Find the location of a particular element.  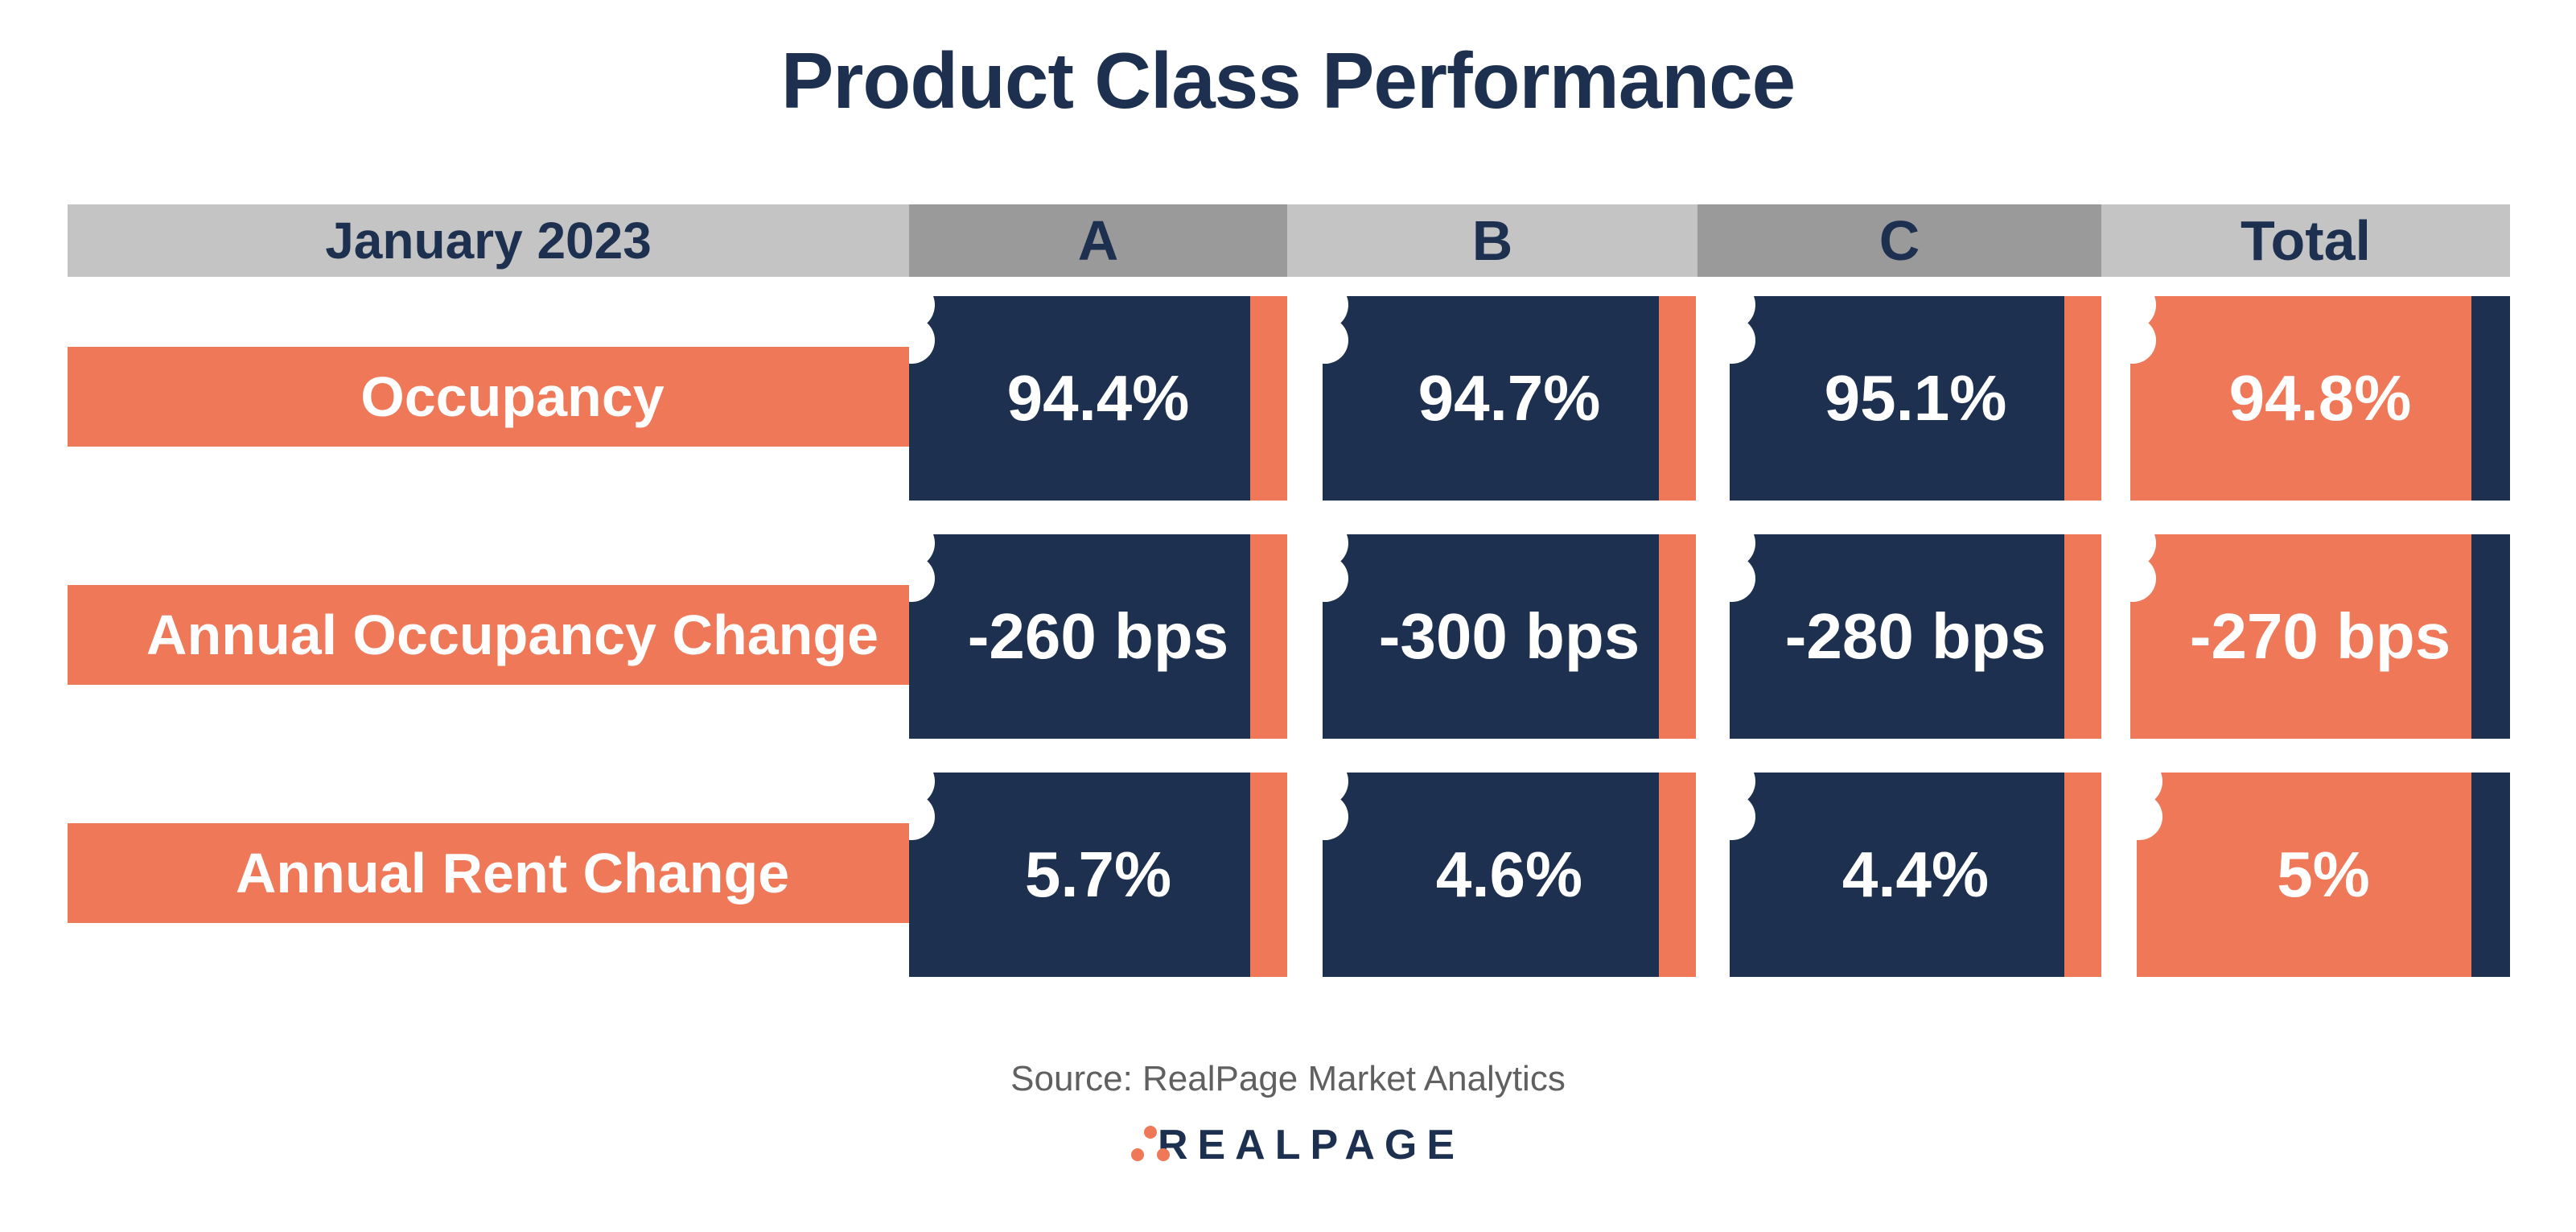

logo-dots-icon is located at coordinates (1148, 1145).